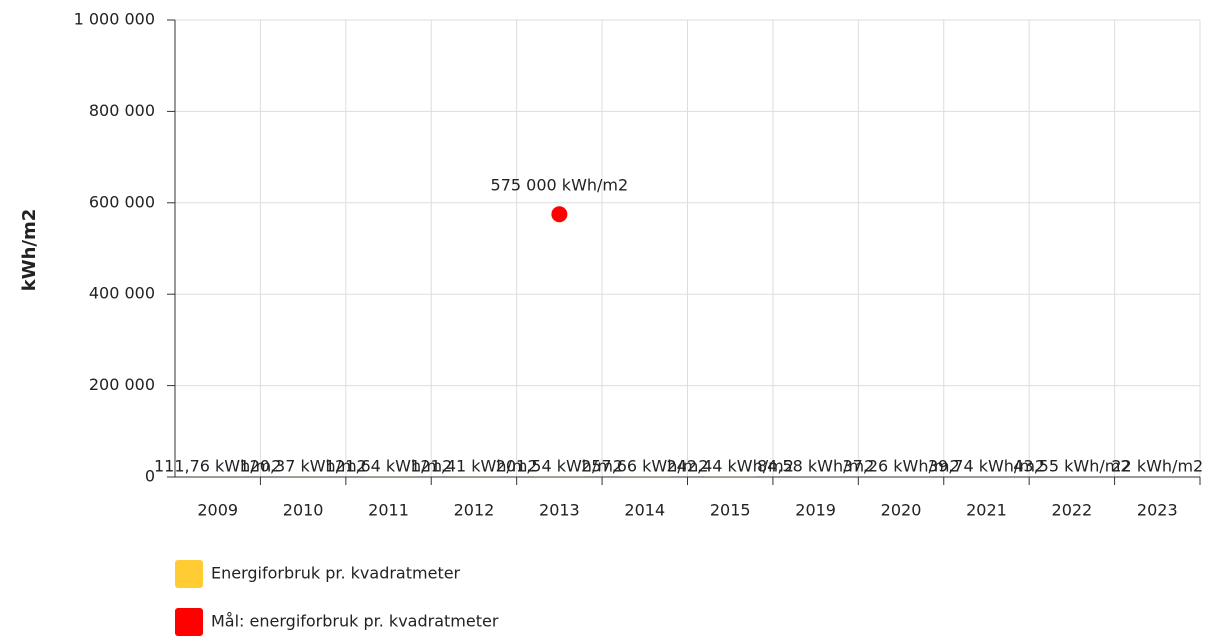 The height and width of the screenshot is (636, 1228). What do you see at coordinates (122, 110) in the screenshot?
I see `y-tick-label: 800 000` at bounding box center [122, 110].